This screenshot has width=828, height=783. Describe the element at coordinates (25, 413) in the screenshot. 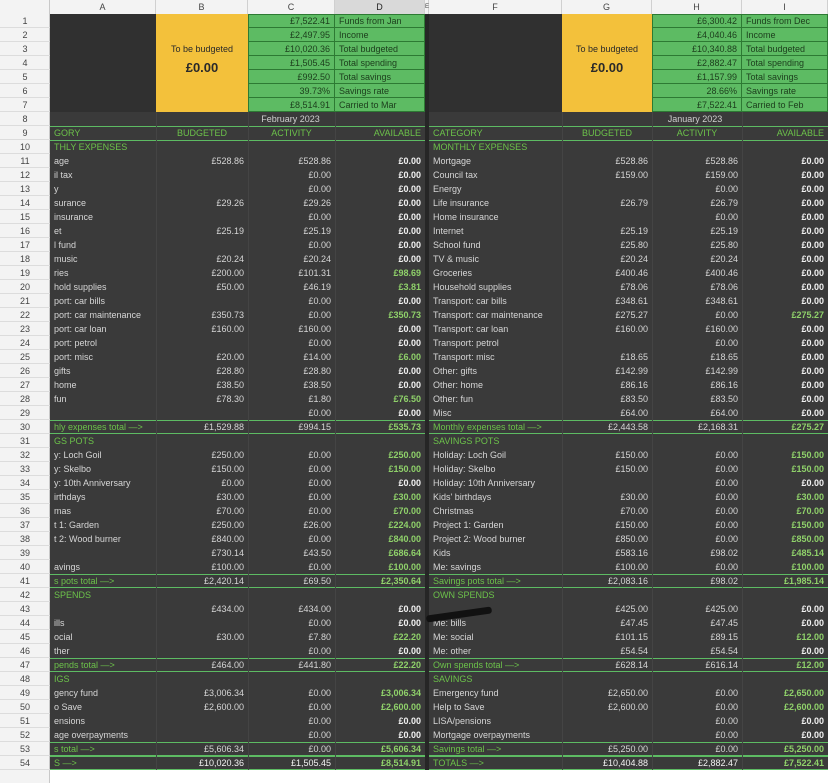

I see `row-header-29: 29` at that location.